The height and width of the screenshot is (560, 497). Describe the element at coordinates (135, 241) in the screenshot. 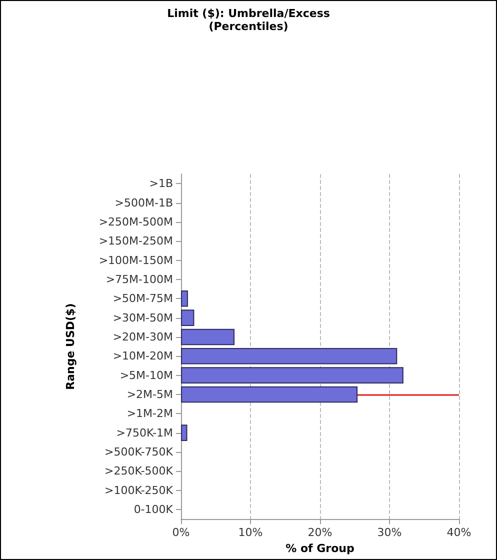

I see `y-tick-label: >150M-250M` at that location.